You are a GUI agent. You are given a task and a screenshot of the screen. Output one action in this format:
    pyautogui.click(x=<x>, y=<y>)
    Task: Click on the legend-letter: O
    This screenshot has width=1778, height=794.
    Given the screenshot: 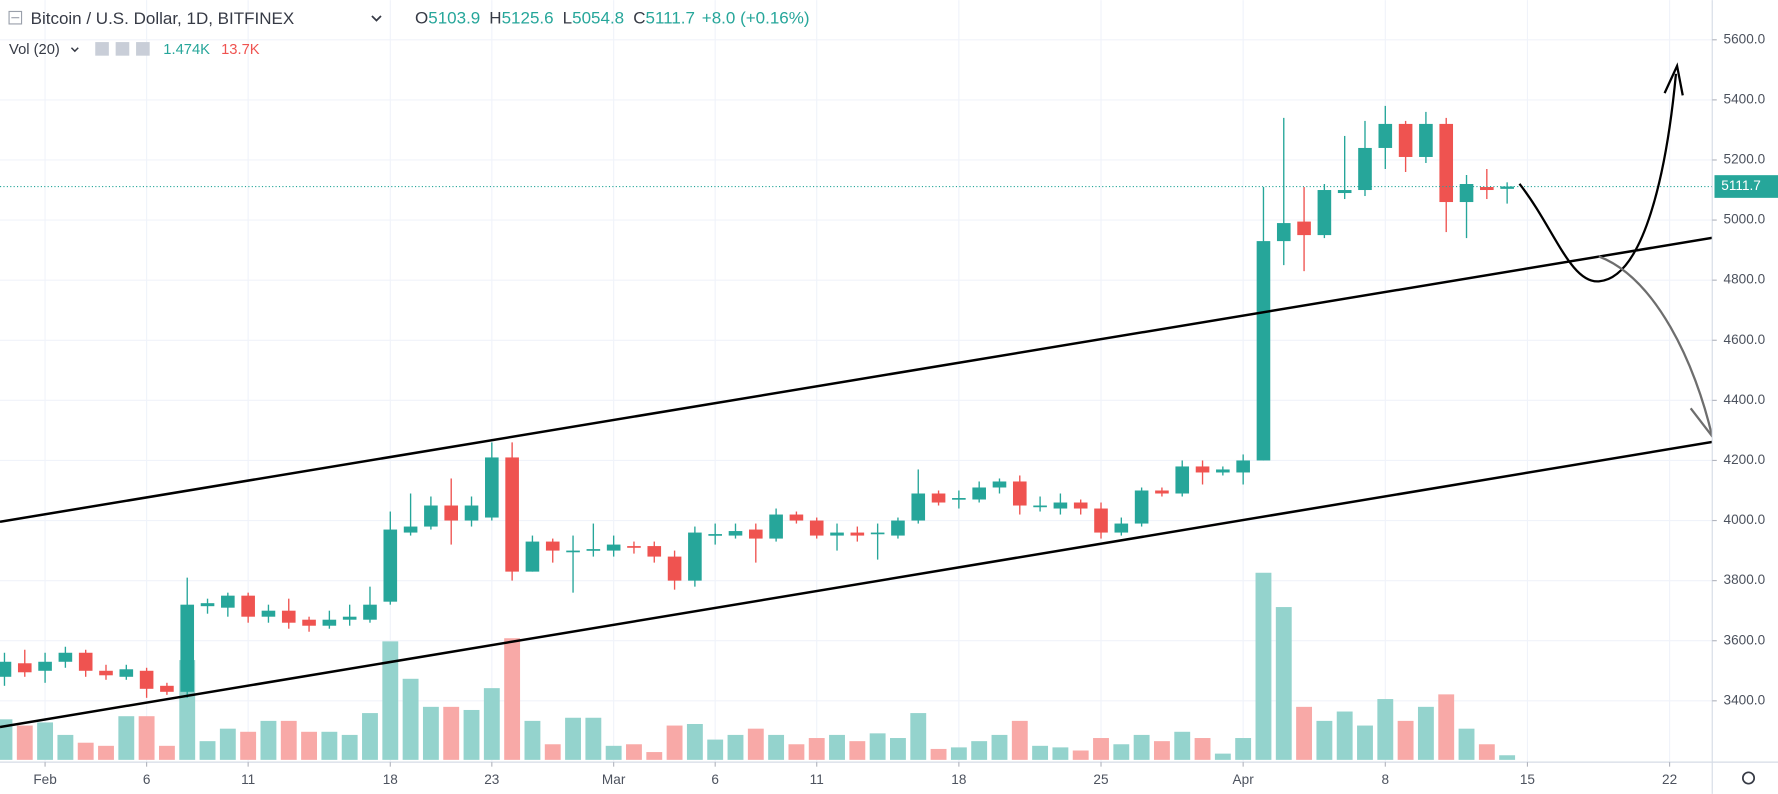 What is the action you would take?
    pyautogui.click(x=421, y=18)
    